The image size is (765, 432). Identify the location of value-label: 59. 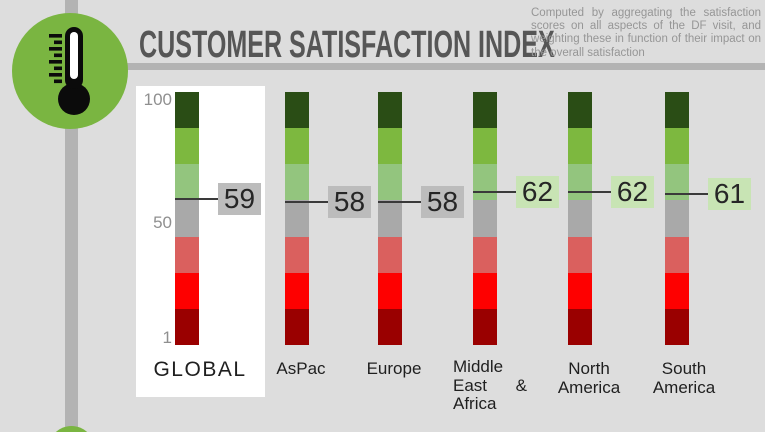
(239, 199).